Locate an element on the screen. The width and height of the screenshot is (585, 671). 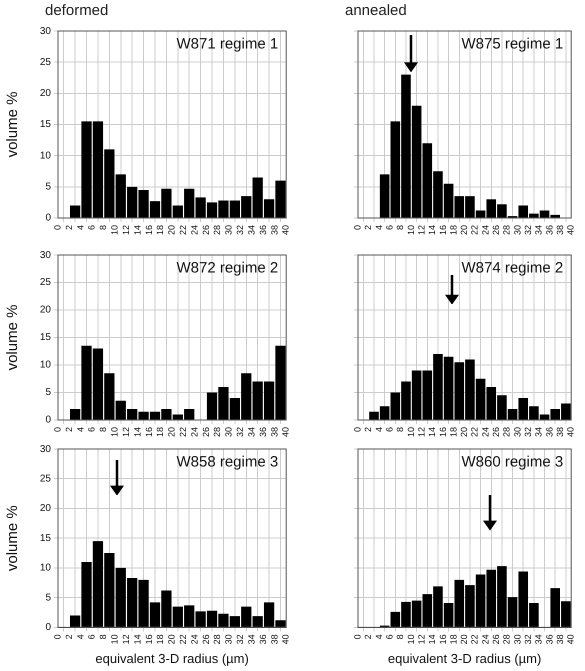
chart-title: W858 regime 3 is located at coordinates (227, 462).